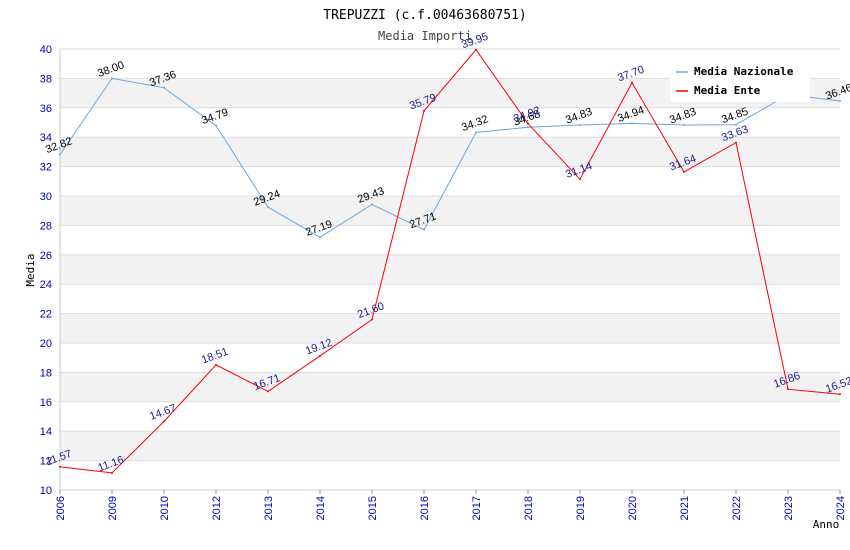 The image size is (850, 550). I want to click on x-tick-label: 2009, so click(113, 508).